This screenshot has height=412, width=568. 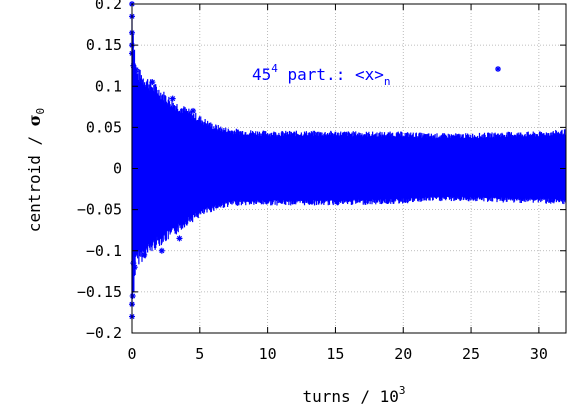 I want to click on legend-text: part.: <x>, so click(x=331, y=74).